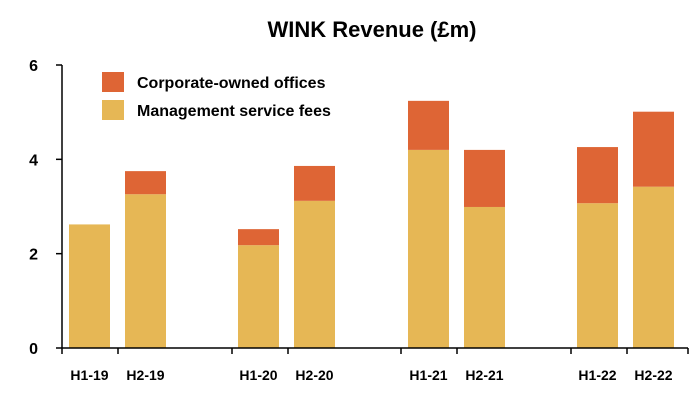 The image size is (700, 400). What do you see at coordinates (428, 375) in the screenshot?
I see `x-tick-label-h1-21: H1-21` at bounding box center [428, 375].